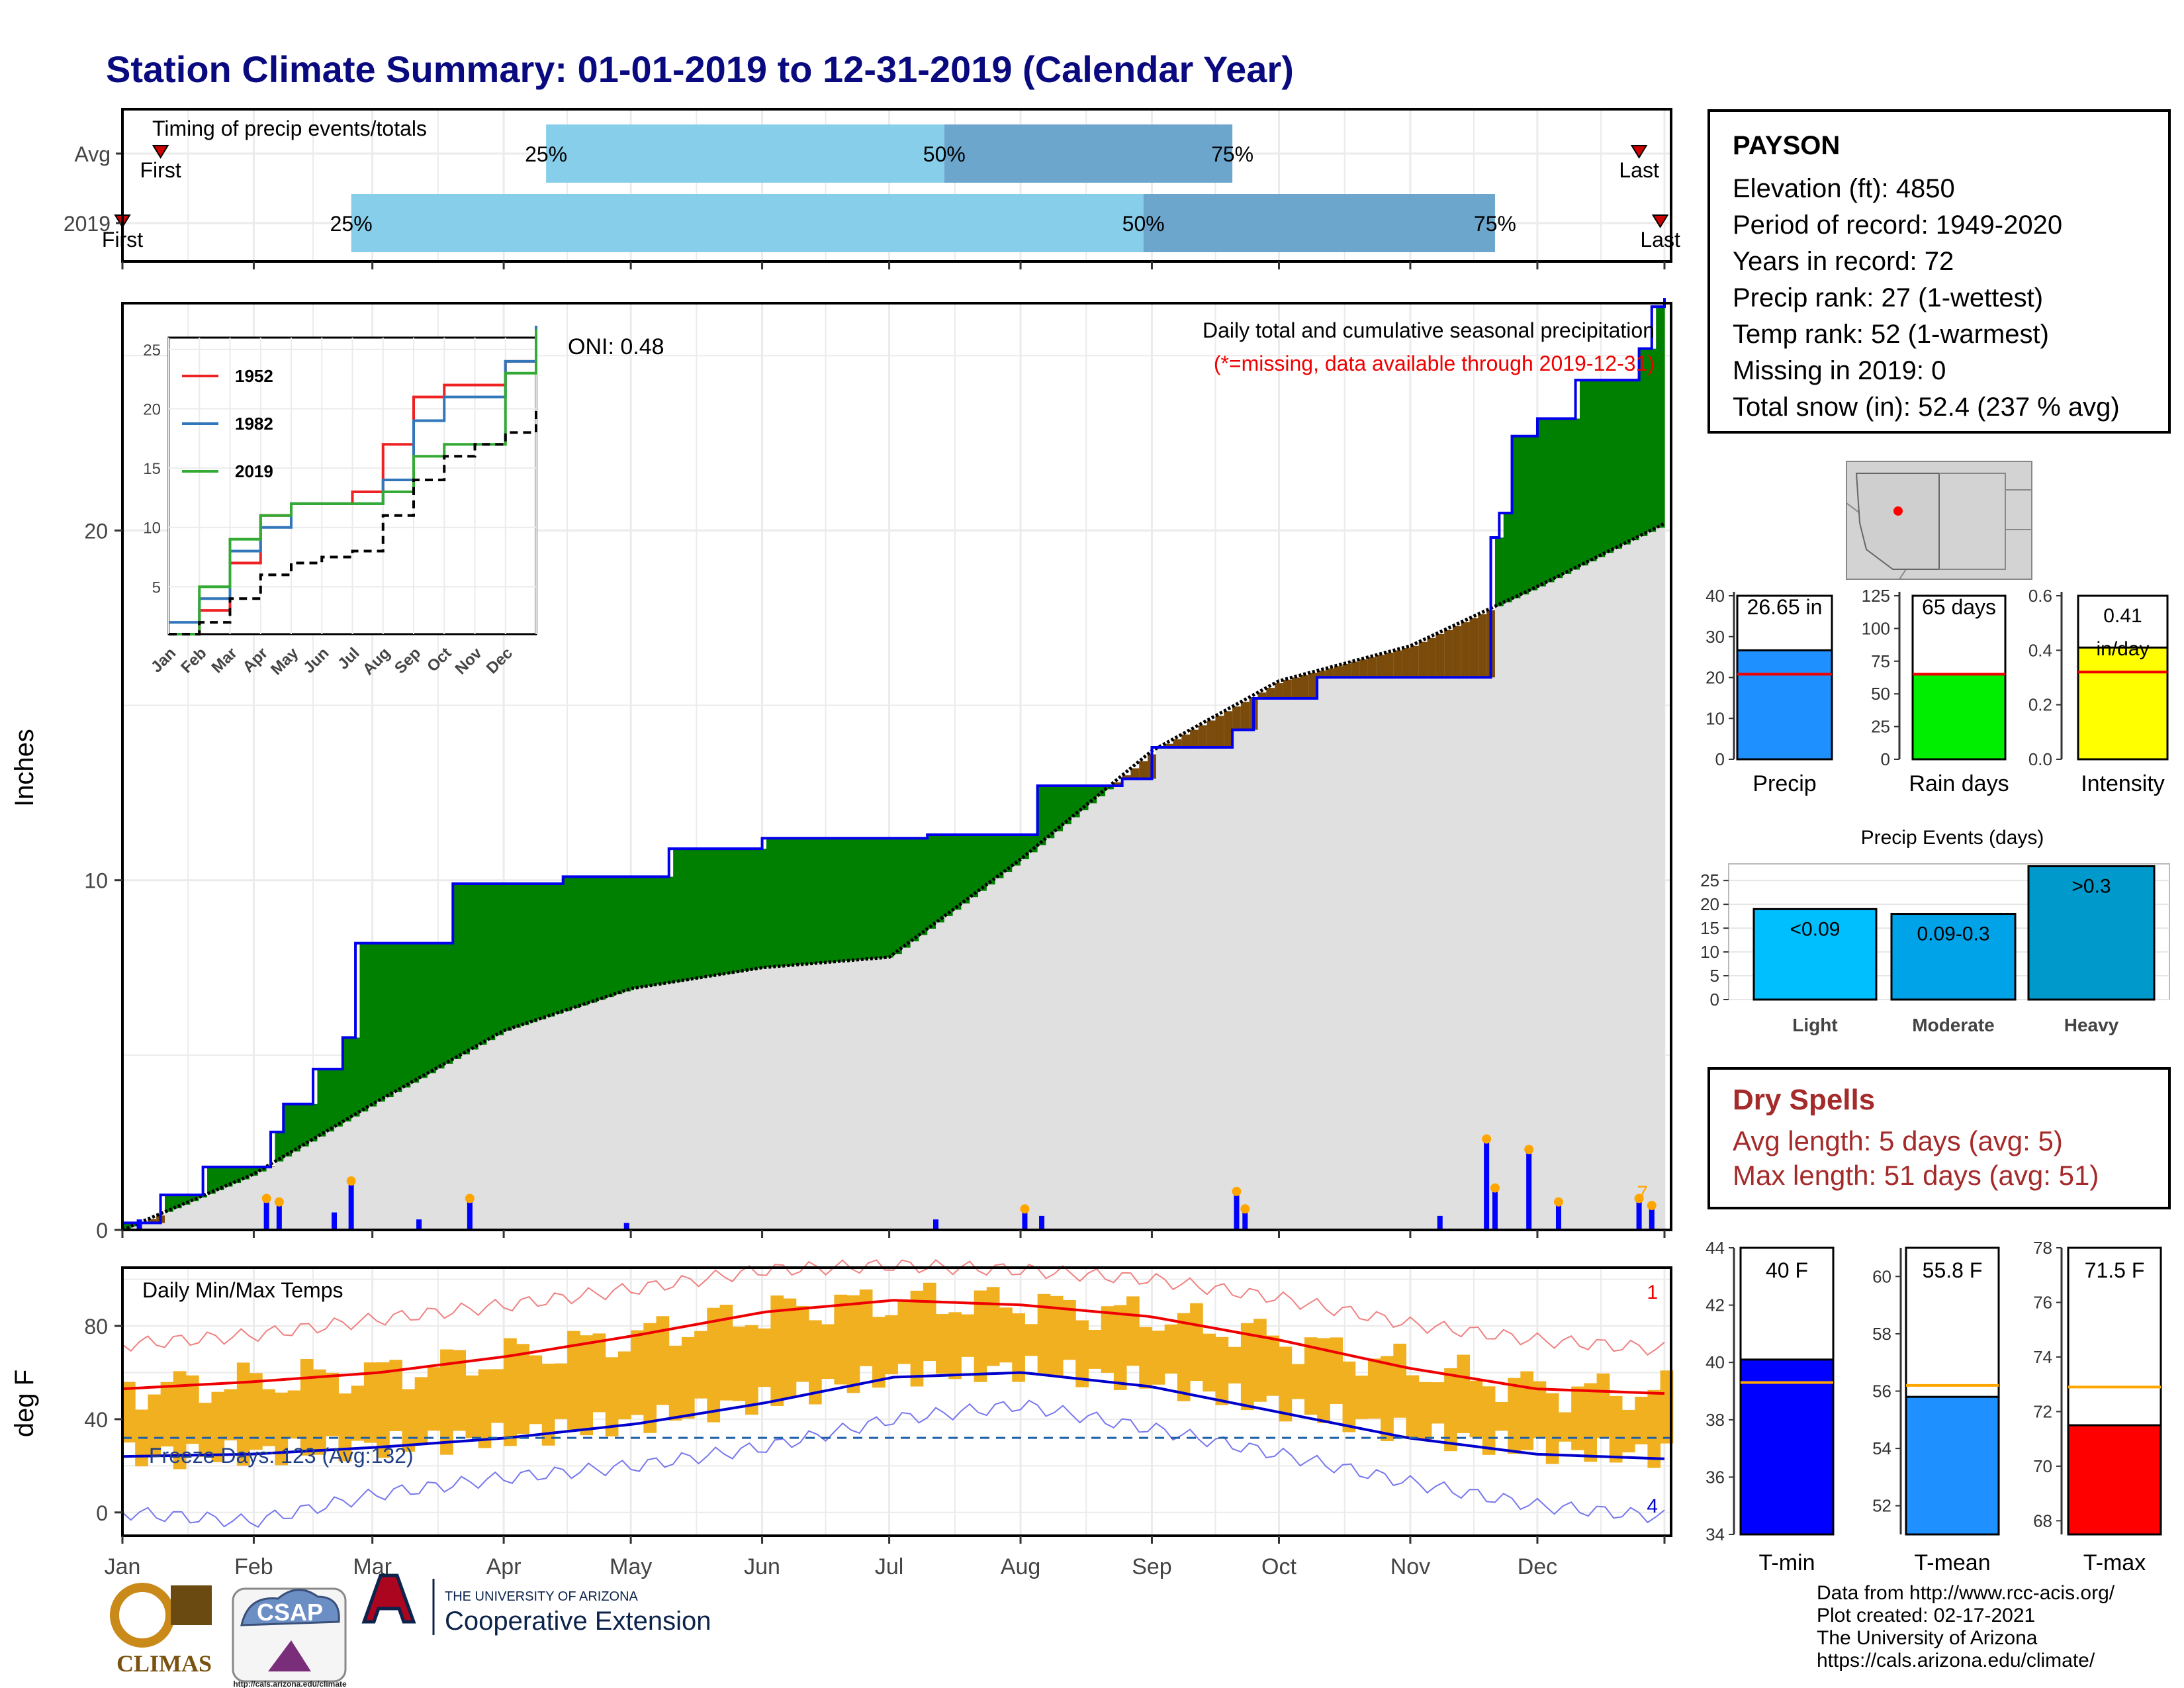 The height and width of the screenshot is (1688, 2184). What do you see at coordinates (152, 469) in the screenshot?
I see `inset-y-tick-label: 15` at bounding box center [152, 469].